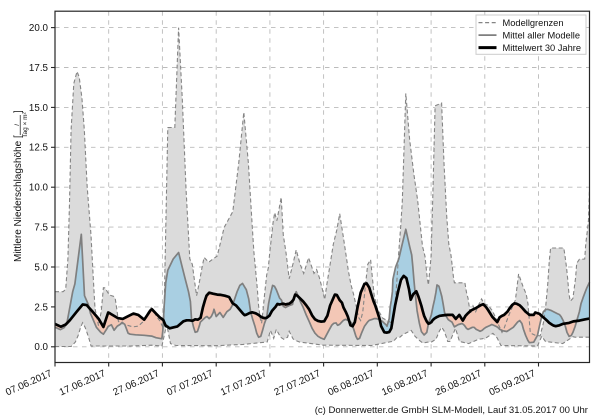  What do you see at coordinates (41, 228) in the screenshot?
I see `svg-text: 7.5` at bounding box center [41, 228].